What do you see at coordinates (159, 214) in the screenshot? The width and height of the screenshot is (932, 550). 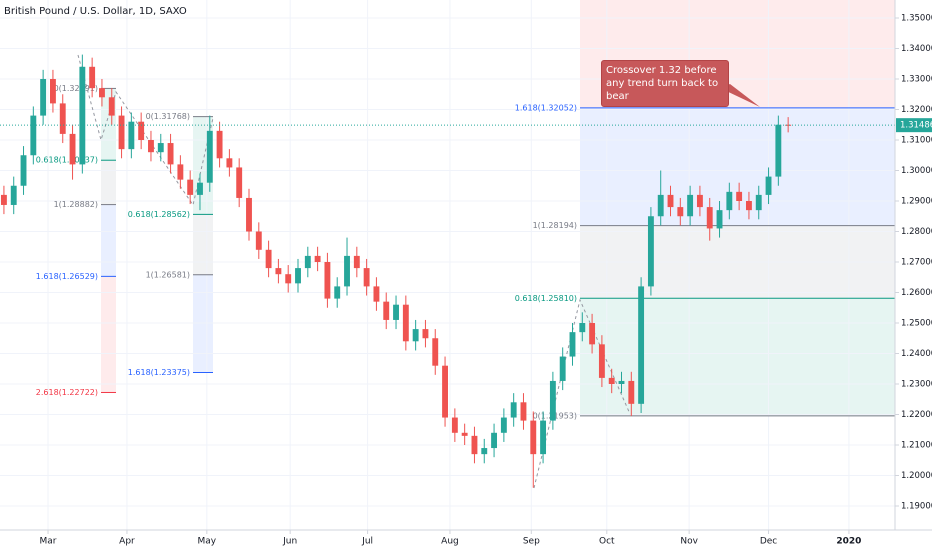 I see `fib-label: 0.618(1.28562)` at bounding box center [159, 214].